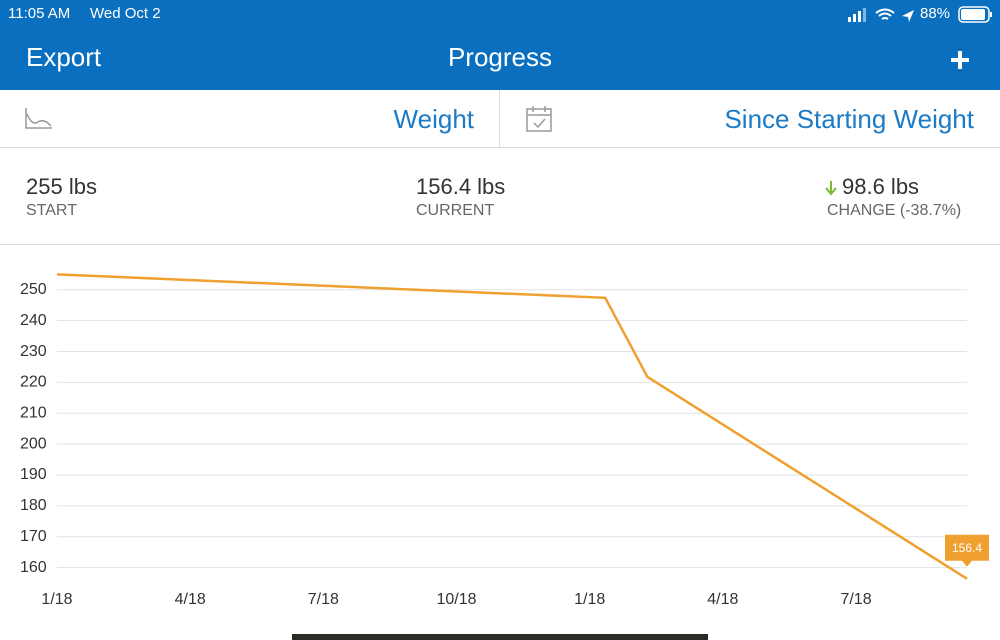  I want to click on filter-bar: Weight Since Starting Weight, so click(500, 119).